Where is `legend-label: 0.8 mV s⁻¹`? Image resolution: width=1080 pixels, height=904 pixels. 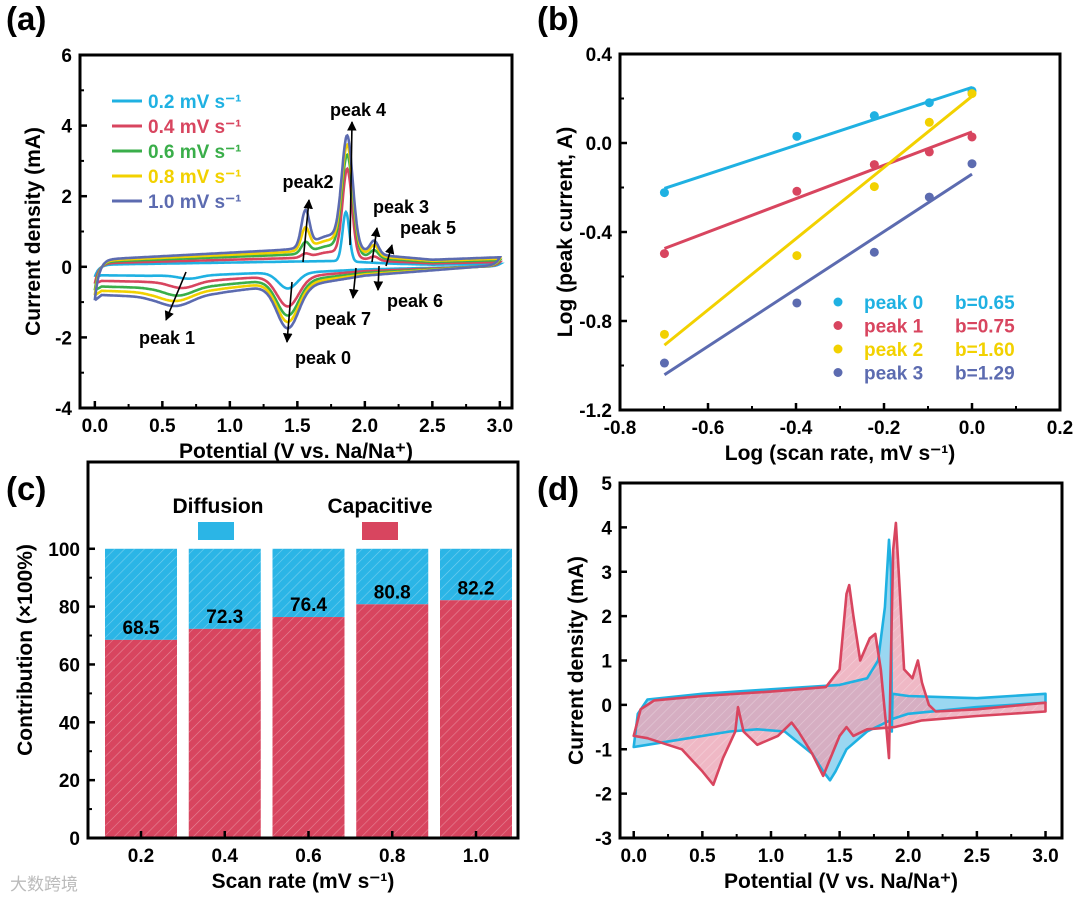 legend-label: 0.8 mV s⁻¹ is located at coordinates (194, 177).